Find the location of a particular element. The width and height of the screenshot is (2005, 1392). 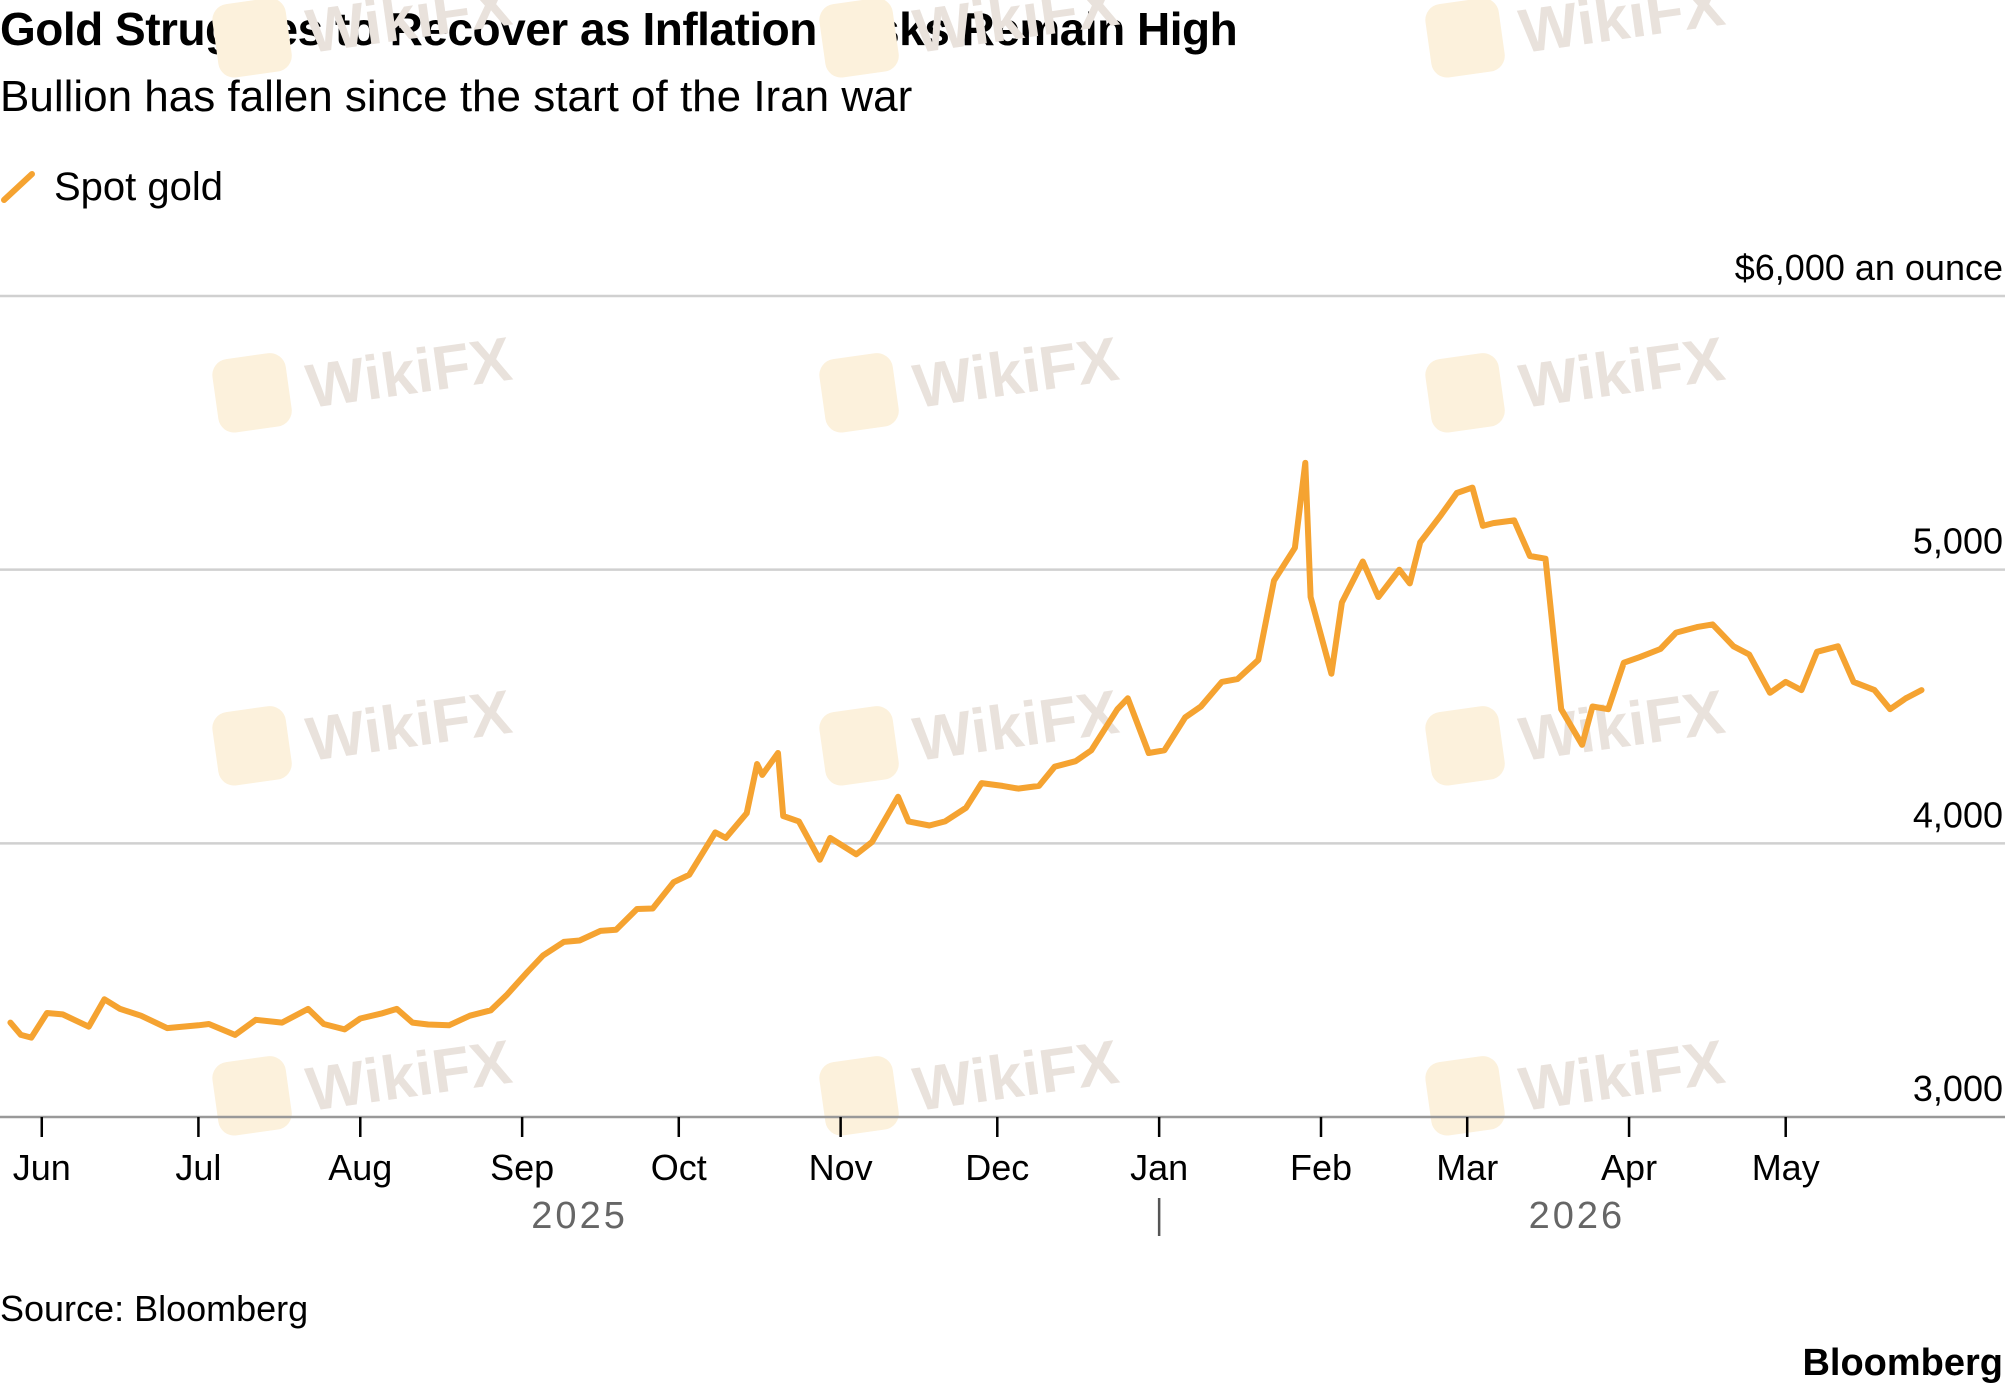

y-axis-unit-label: $6,000 an ounce is located at coordinates (1869, 267).